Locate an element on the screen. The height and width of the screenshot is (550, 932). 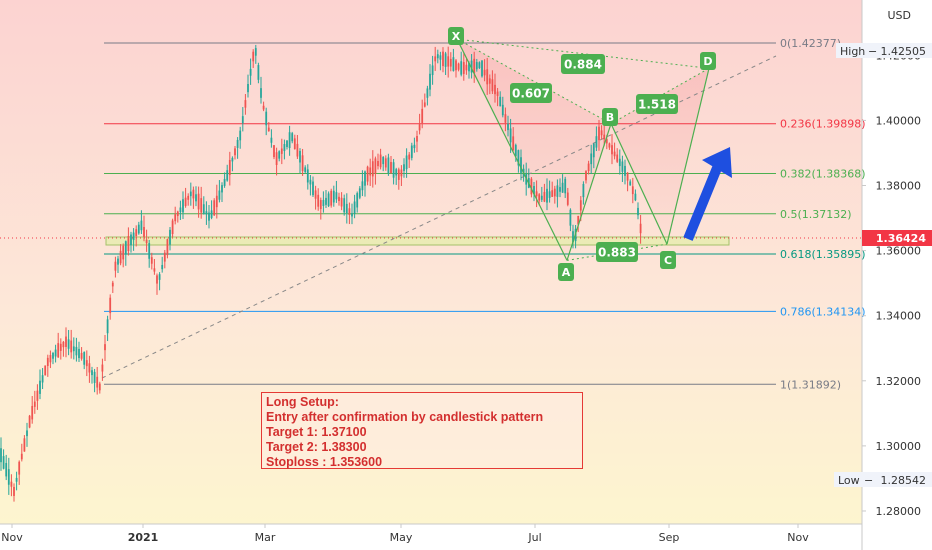
support-zone is located at coordinates (417, 241).